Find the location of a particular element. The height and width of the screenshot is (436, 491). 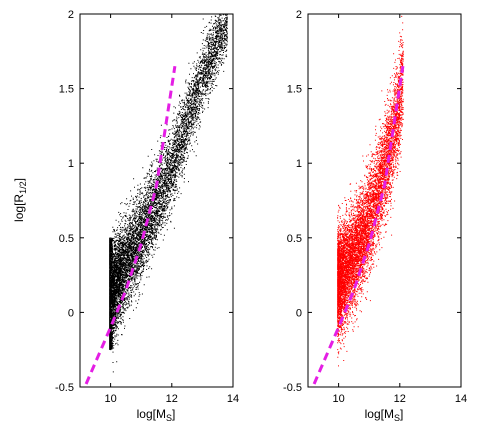

scatter-points is located at coordinates (370, 191).